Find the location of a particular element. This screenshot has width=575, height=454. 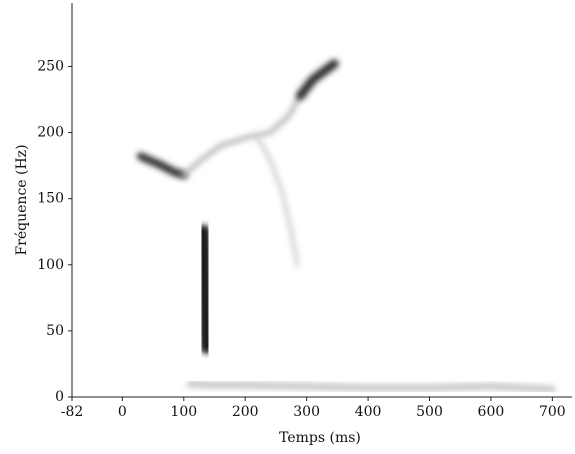

y-tick-label: 50 is located at coordinates (55, 331).